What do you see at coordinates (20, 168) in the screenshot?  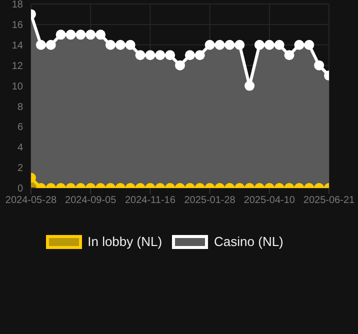 I see `y-tick-label: 2` at bounding box center [20, 168].